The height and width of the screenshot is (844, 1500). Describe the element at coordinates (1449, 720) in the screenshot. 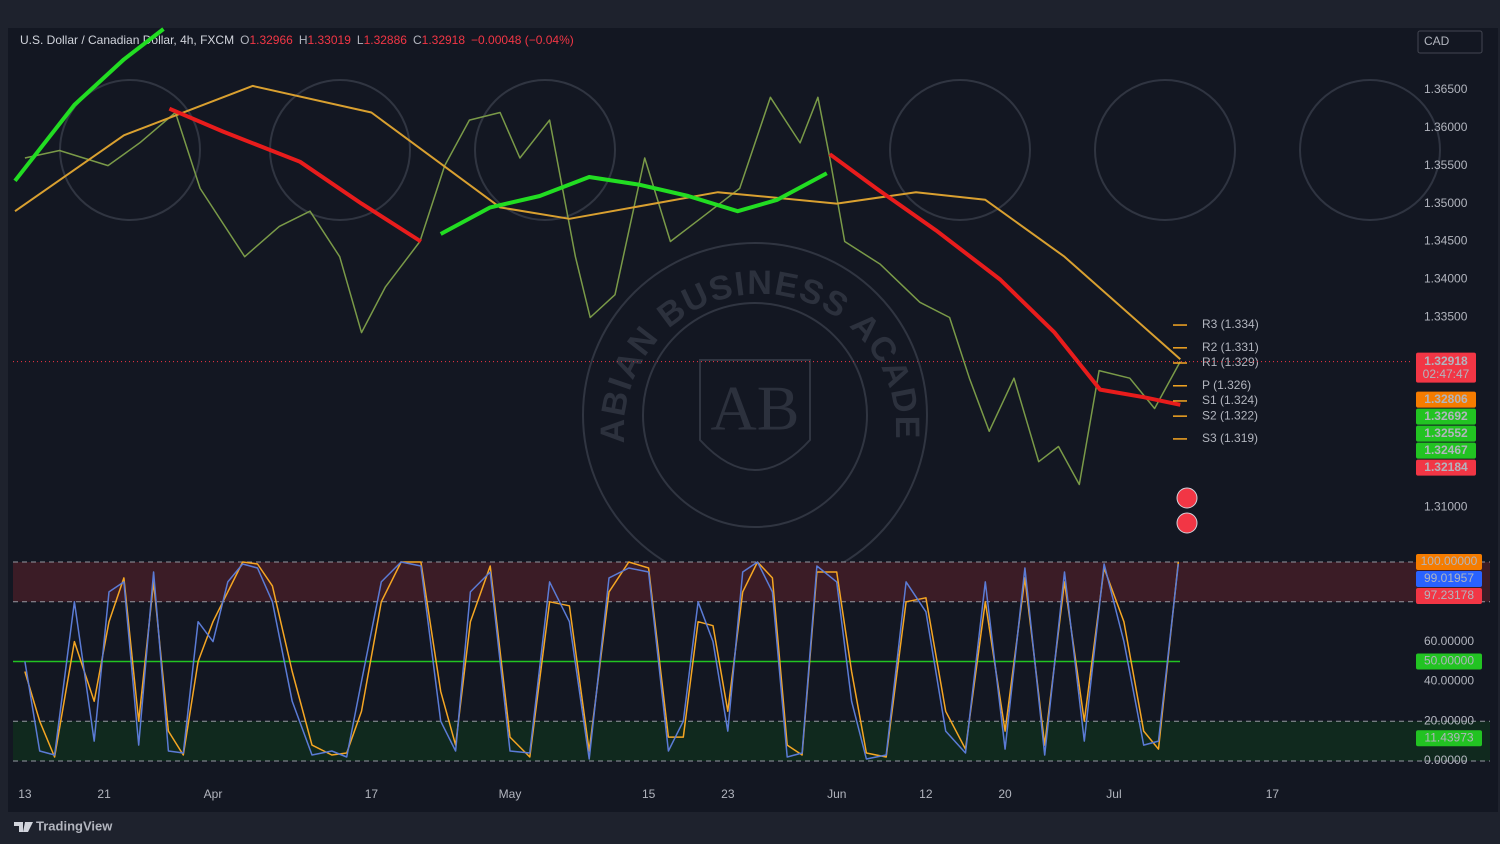

I see `y-tick-label: 20.00000` at that location.